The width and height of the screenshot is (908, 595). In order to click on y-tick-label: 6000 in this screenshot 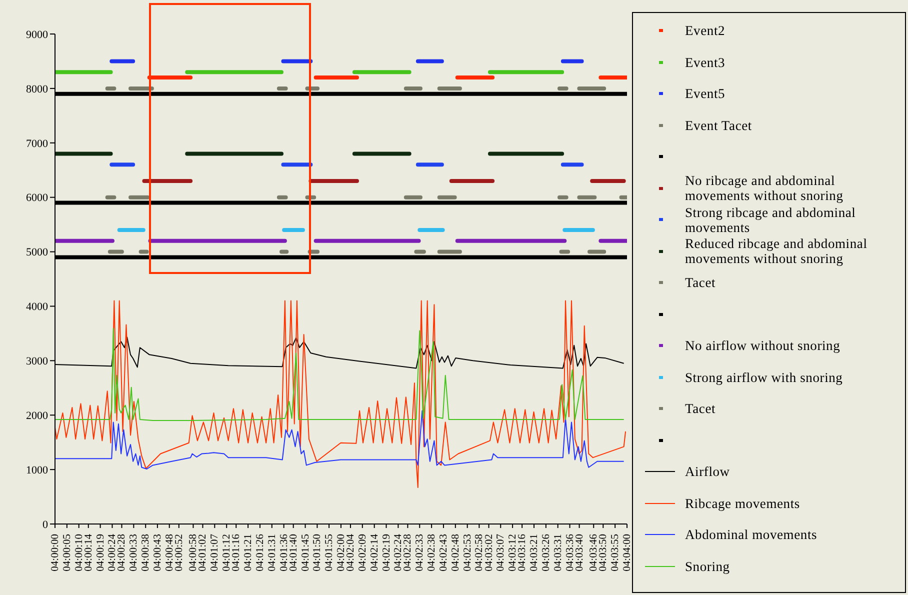, I will do `click(37, 198)`.